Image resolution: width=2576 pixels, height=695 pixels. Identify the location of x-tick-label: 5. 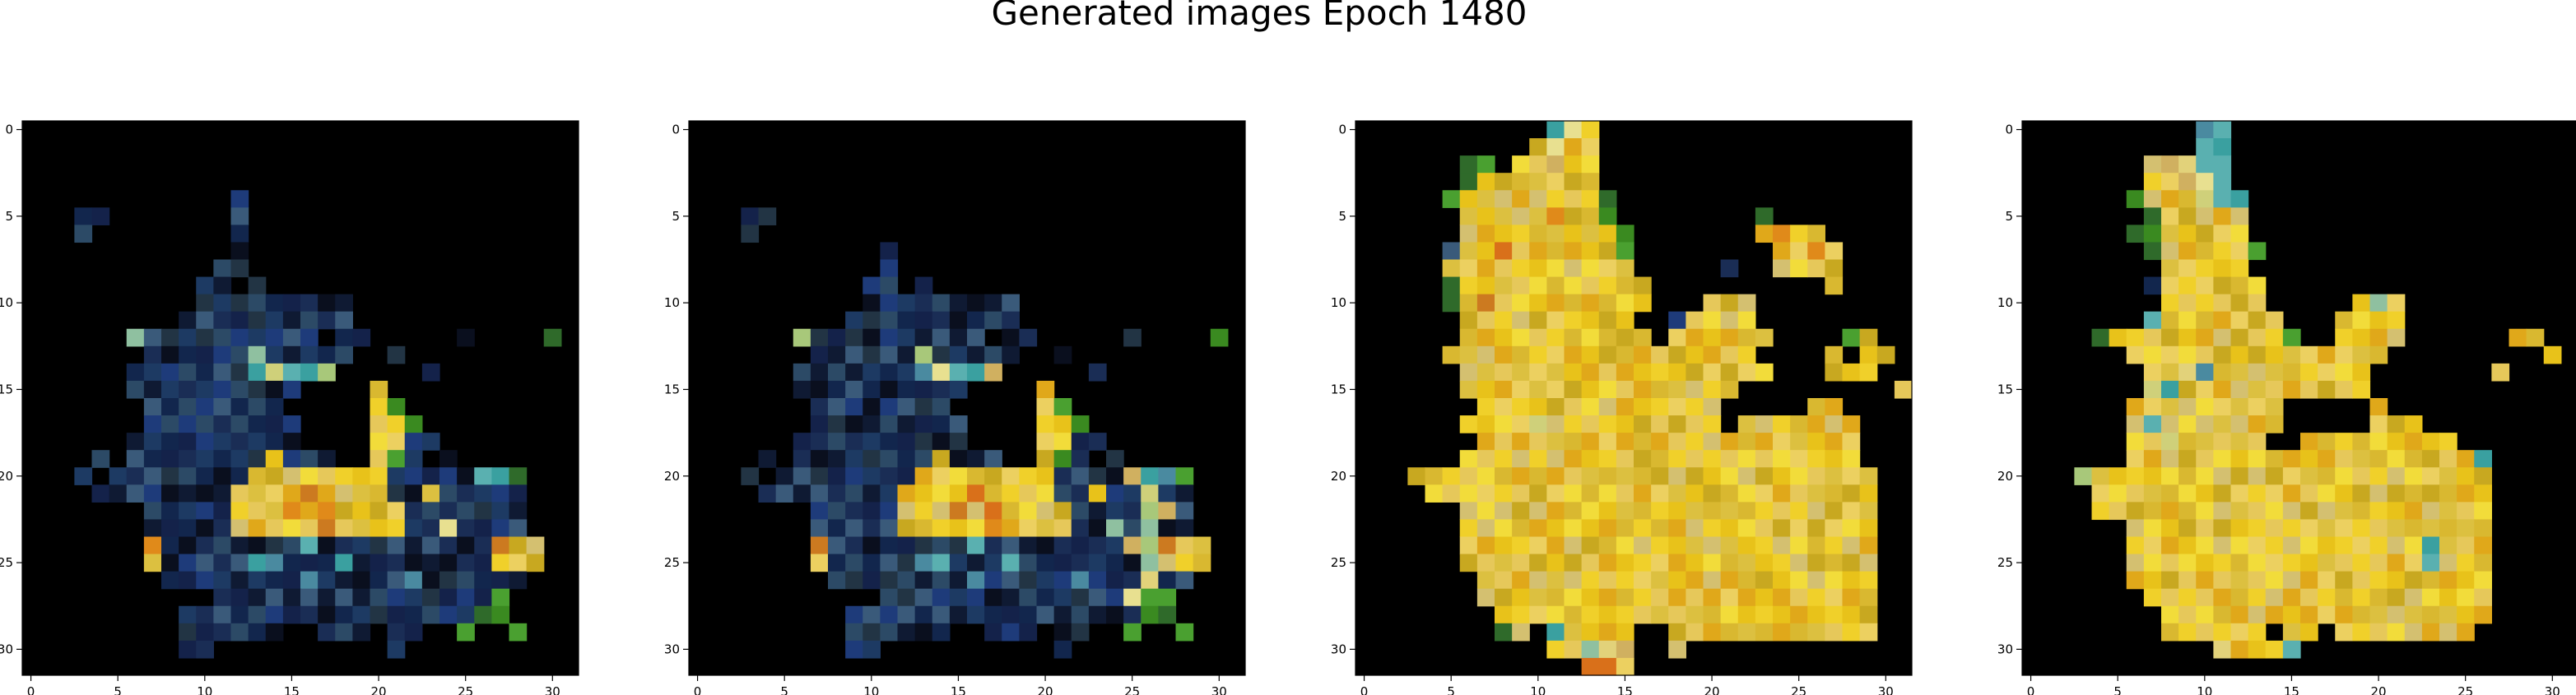
(2117, 689).